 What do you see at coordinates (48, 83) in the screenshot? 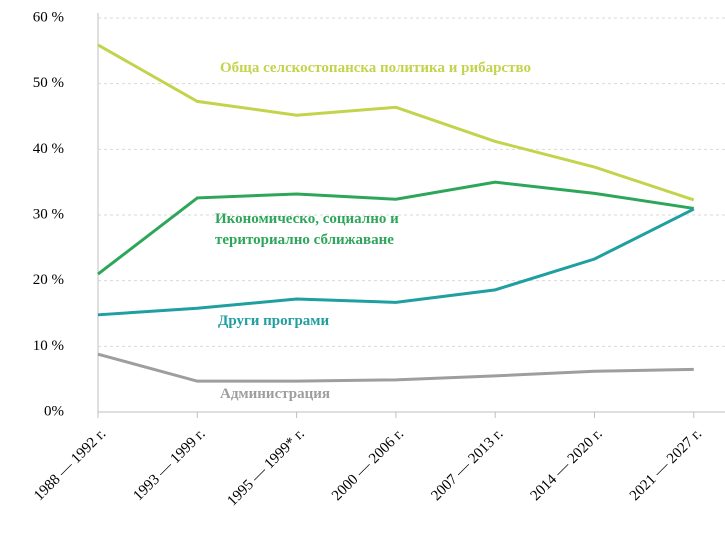
I see `y-tick-label: 50 %` at bounding box center [48, 83].